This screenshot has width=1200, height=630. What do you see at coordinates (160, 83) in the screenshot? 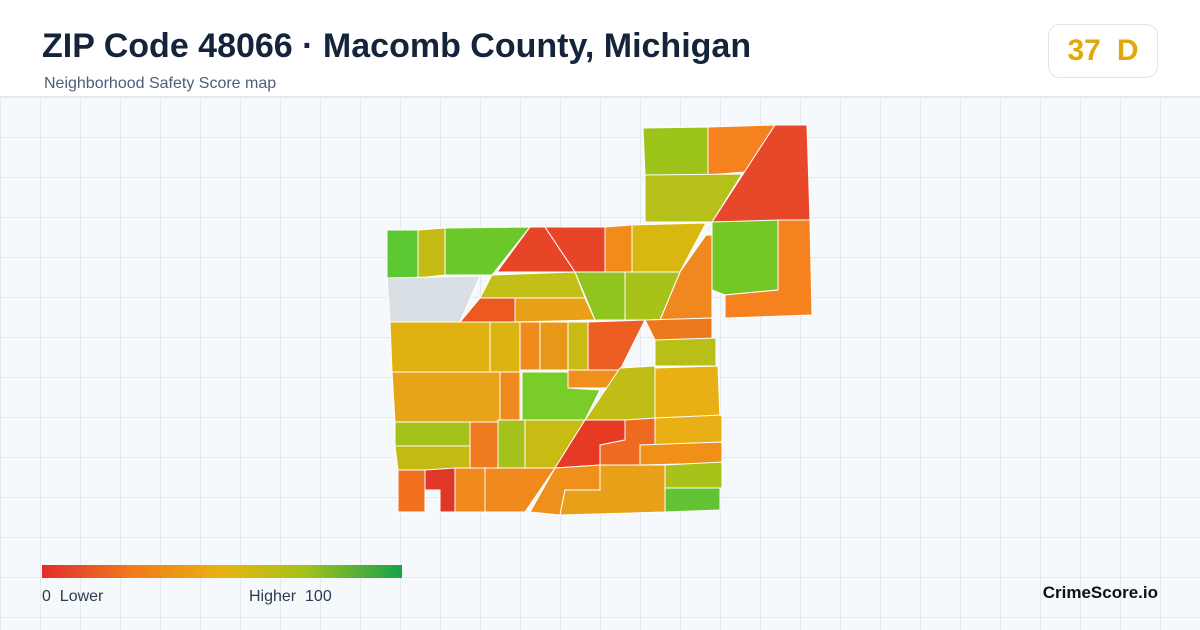
I see `subtitle: Neighborhood Safety Score map` at bounding box center [160, 83].